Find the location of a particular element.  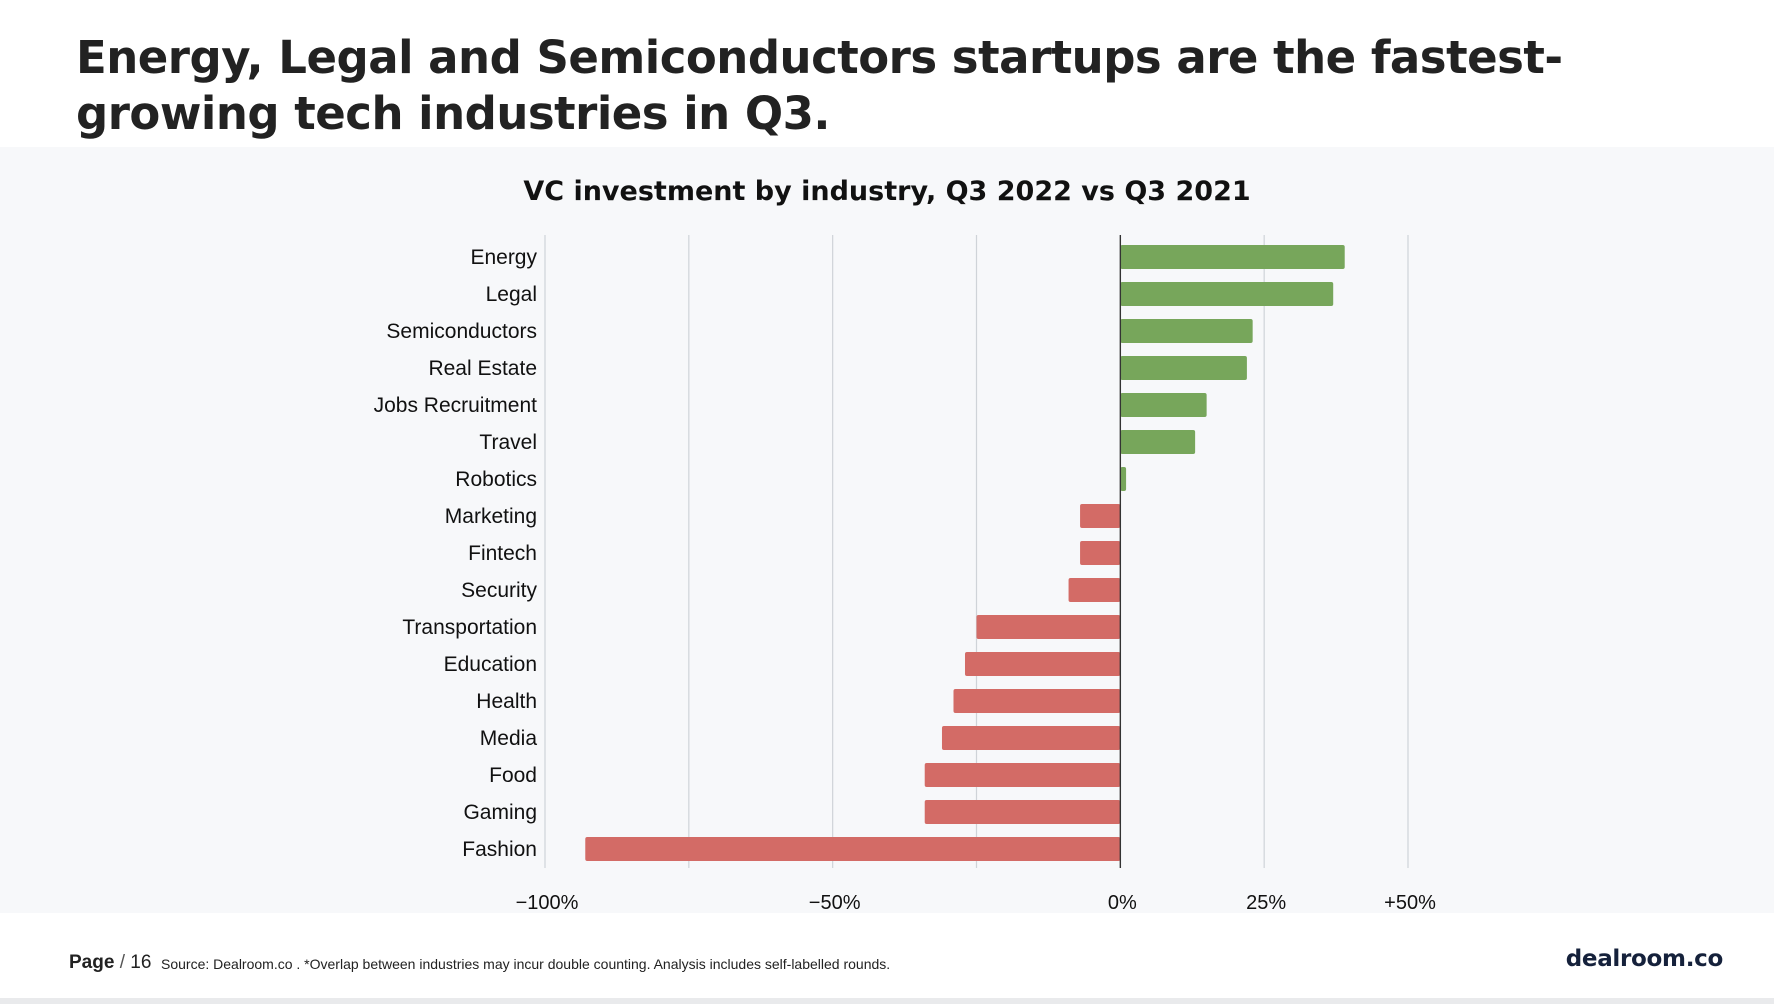

x-tick-label: −50% is located at coordinates (835, 903).